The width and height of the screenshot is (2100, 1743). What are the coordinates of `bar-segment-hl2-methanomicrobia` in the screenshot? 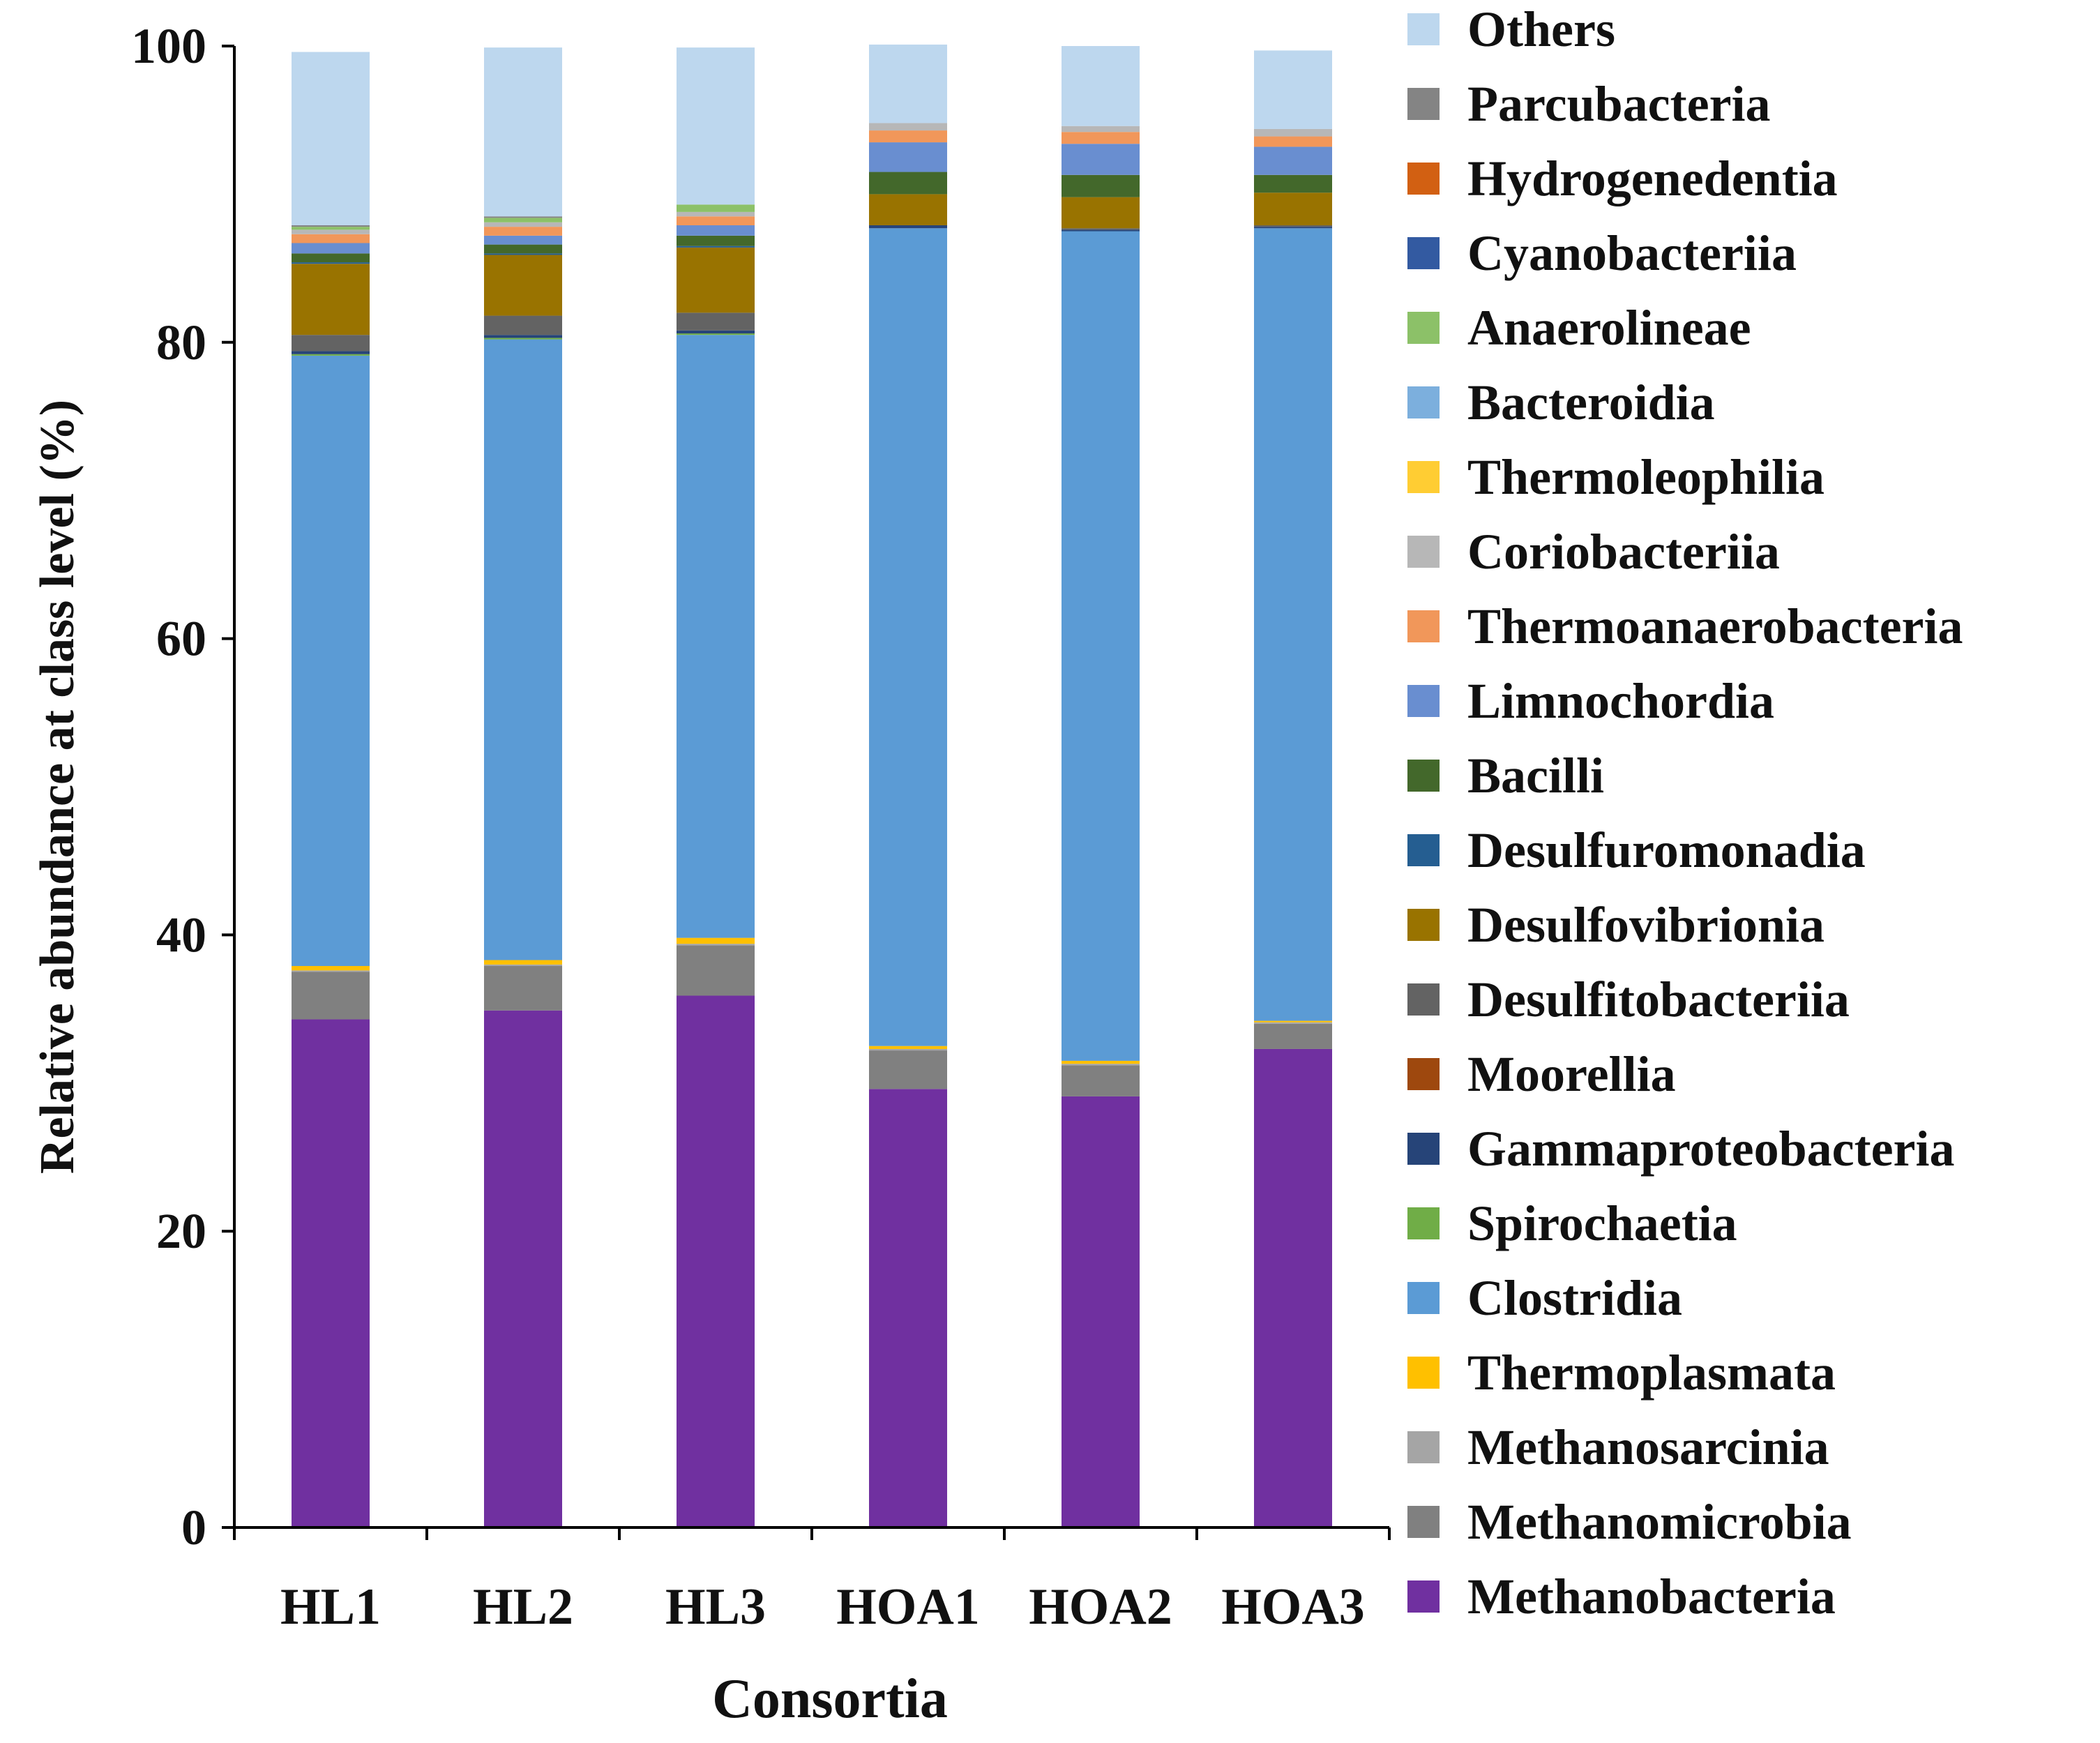 It's located at (523, 988).